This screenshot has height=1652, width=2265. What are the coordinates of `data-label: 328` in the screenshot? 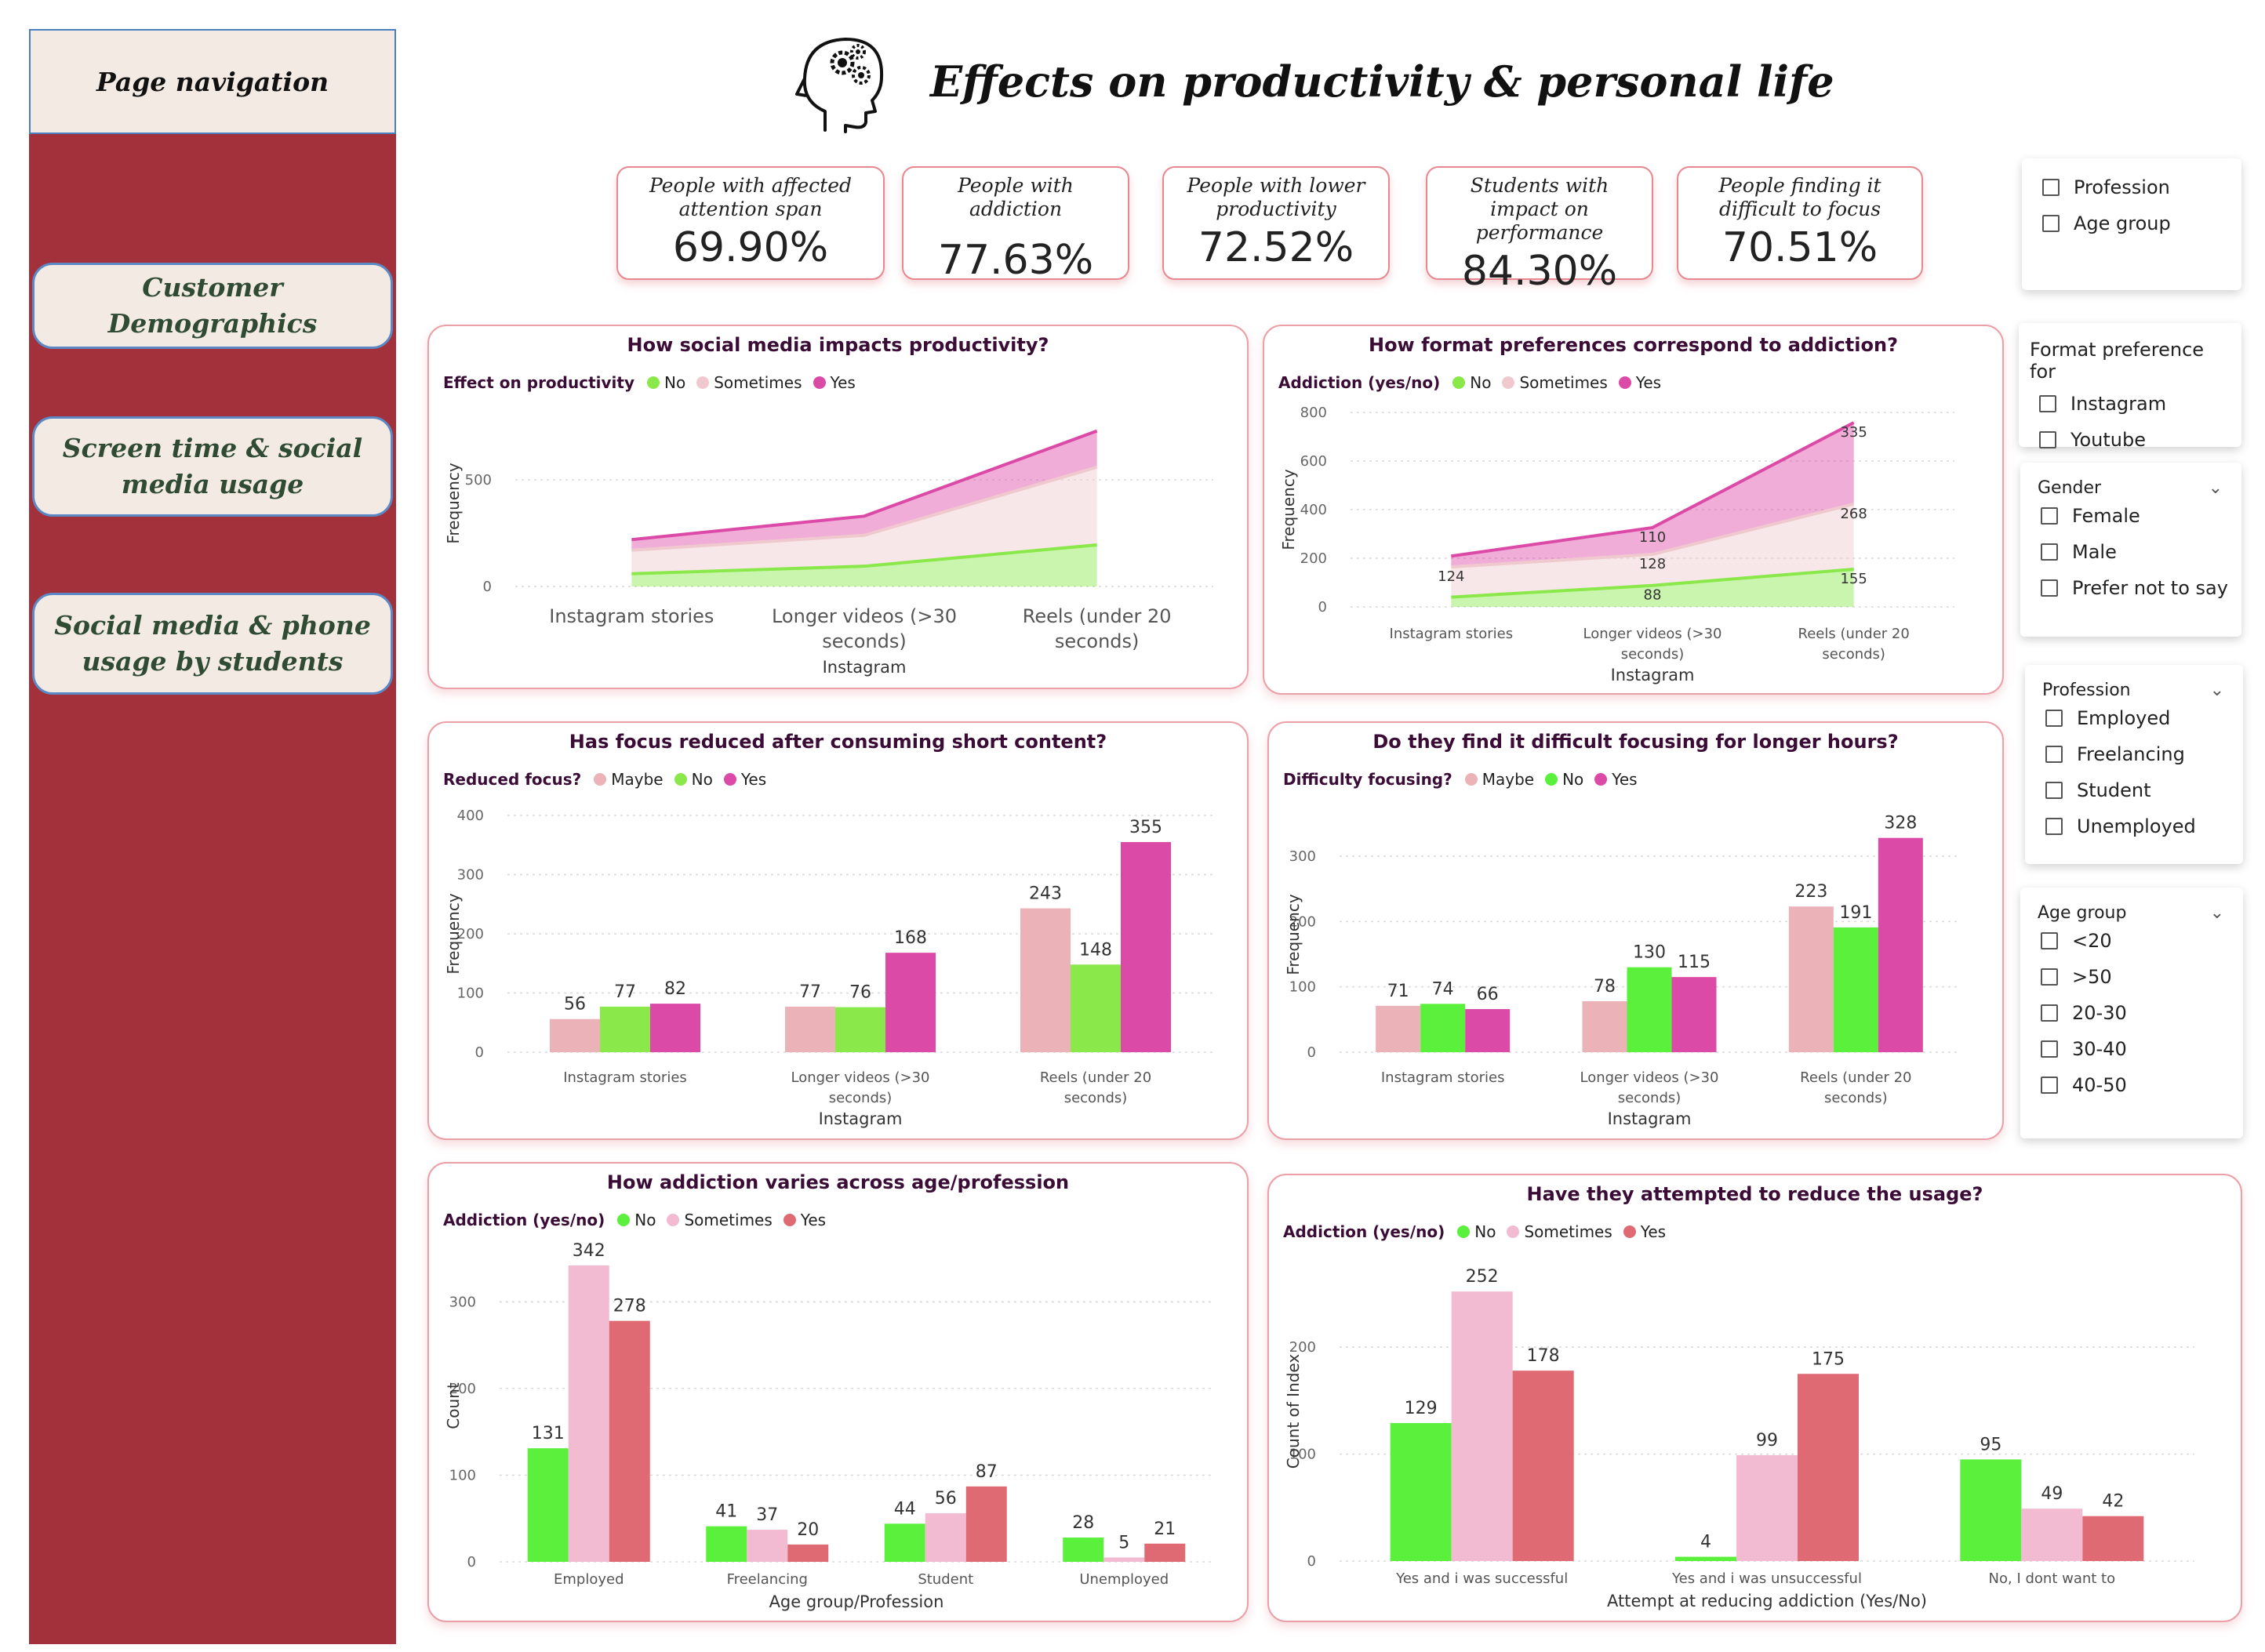 It's located at (1900, 823).